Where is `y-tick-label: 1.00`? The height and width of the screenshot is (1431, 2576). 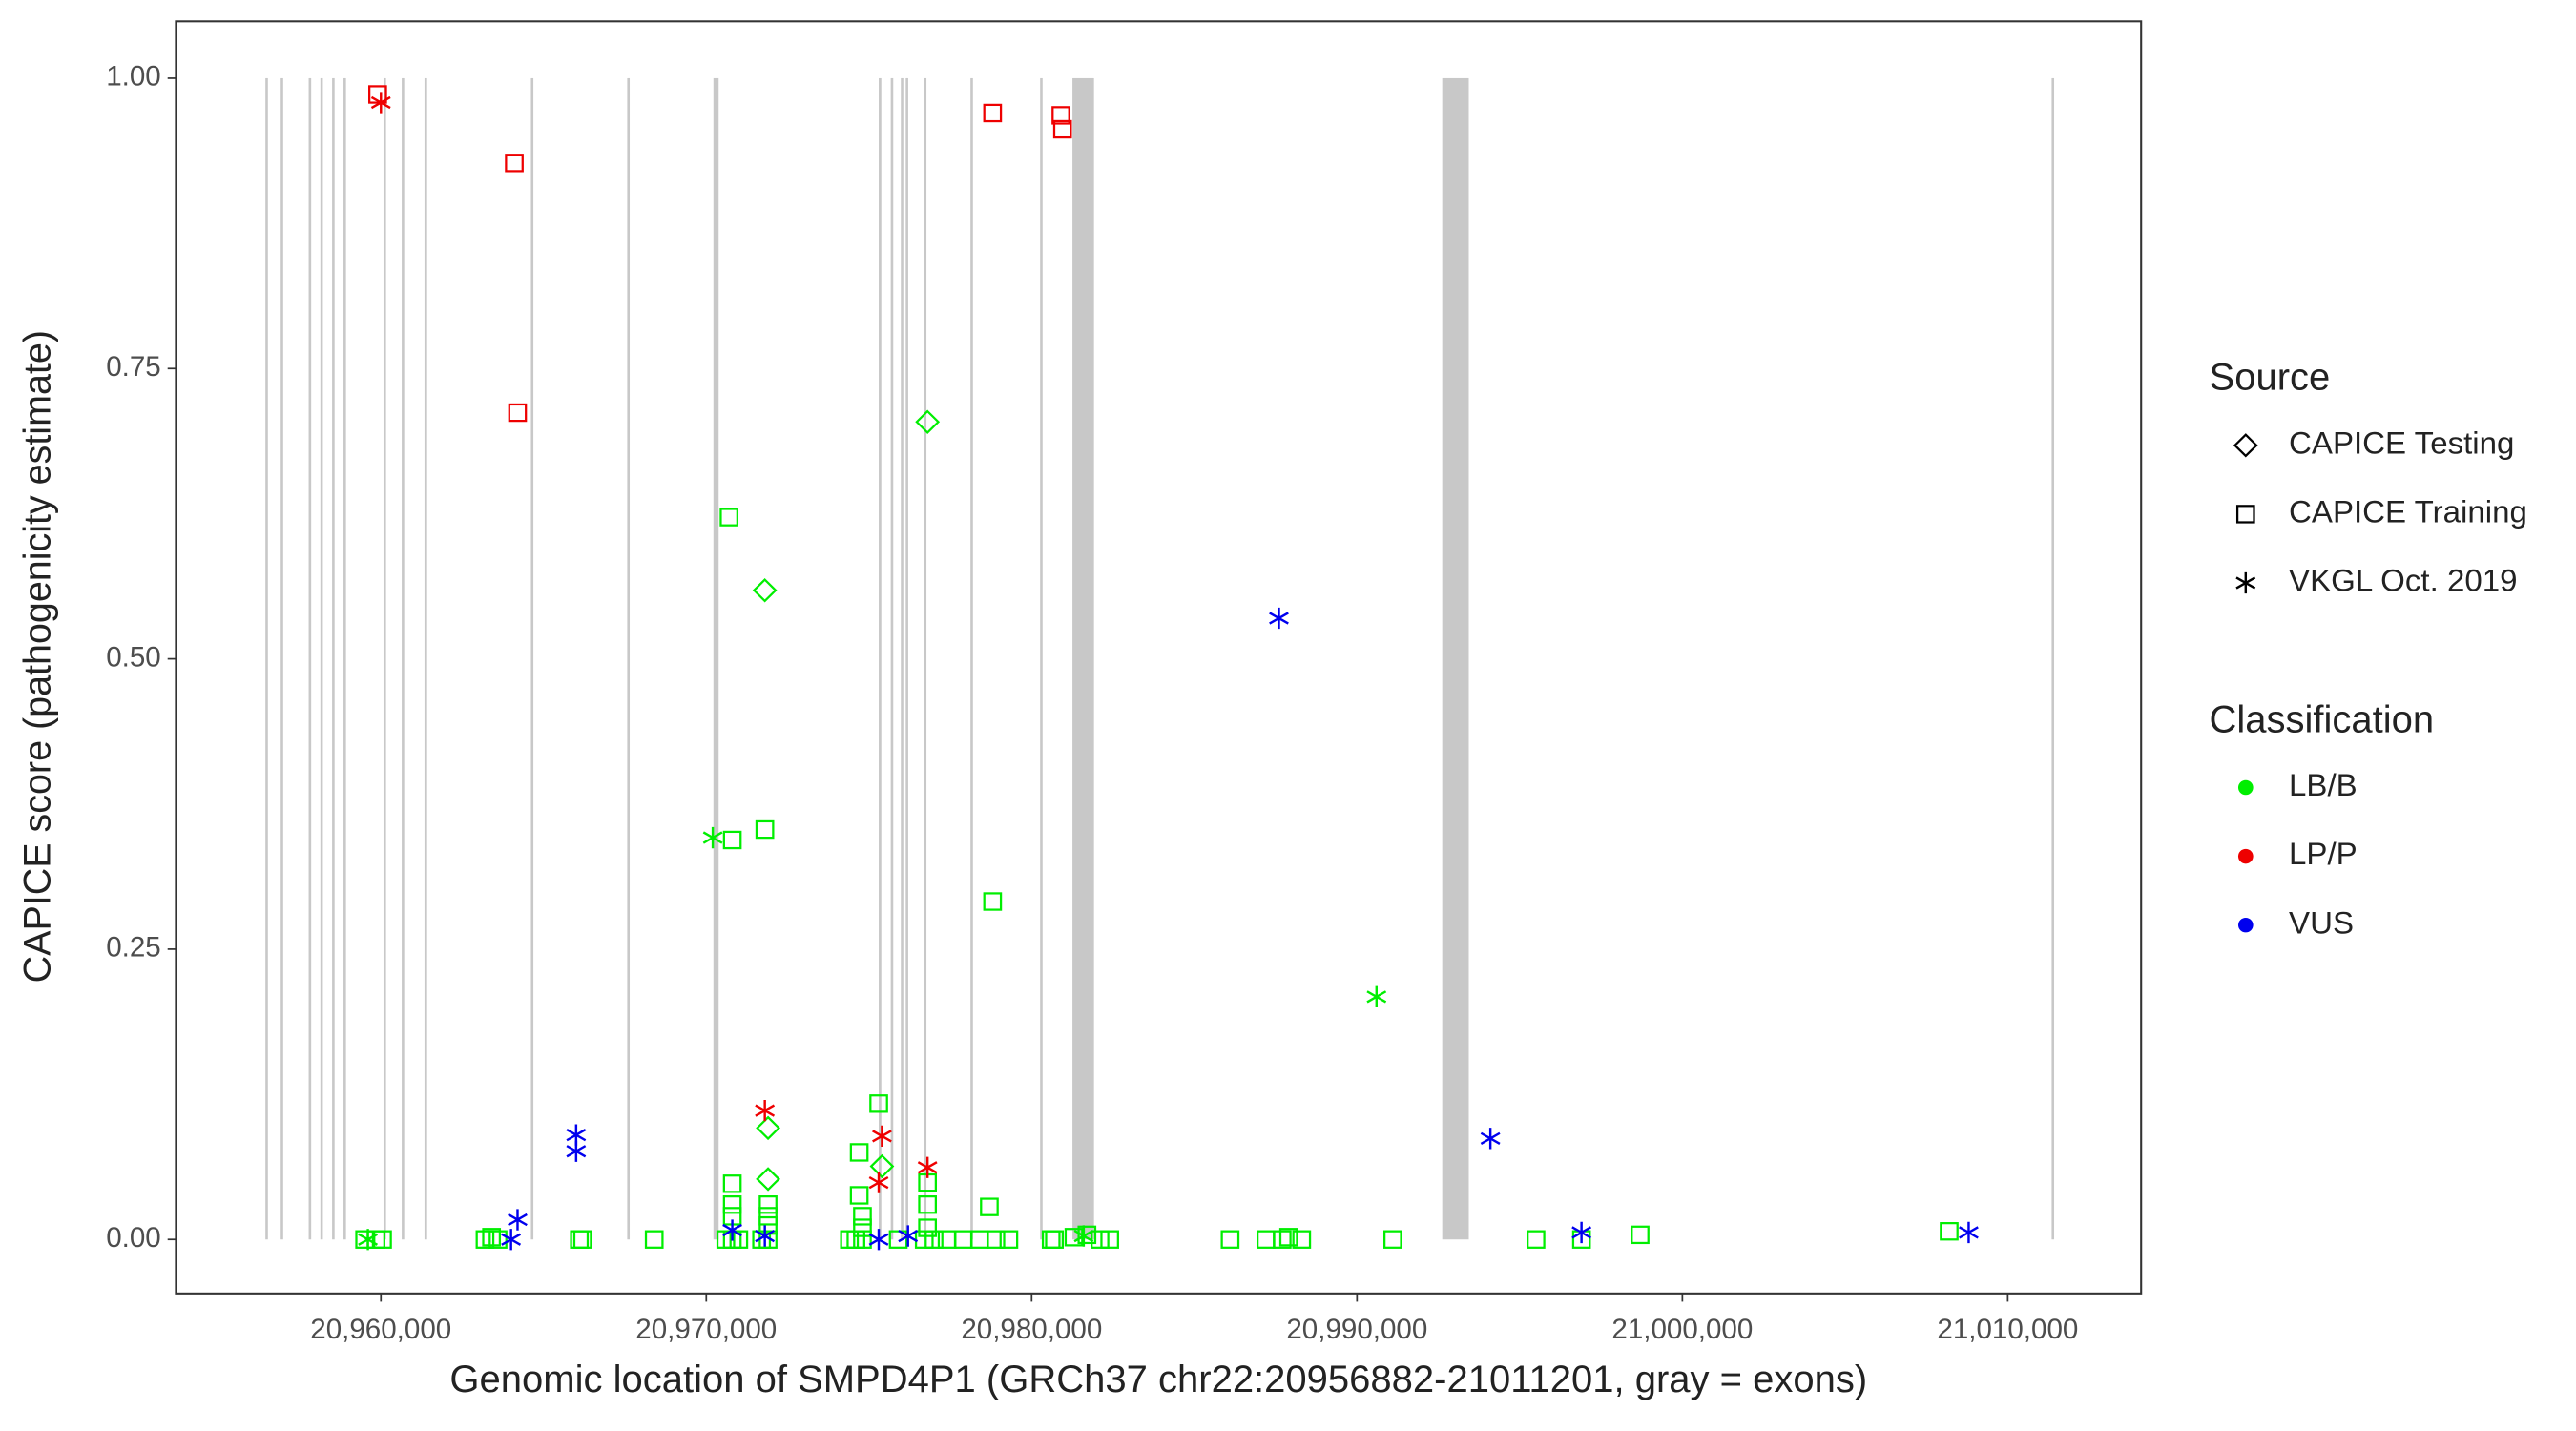 y-tick-label: 1.00 is located at coordinates (133, 77).